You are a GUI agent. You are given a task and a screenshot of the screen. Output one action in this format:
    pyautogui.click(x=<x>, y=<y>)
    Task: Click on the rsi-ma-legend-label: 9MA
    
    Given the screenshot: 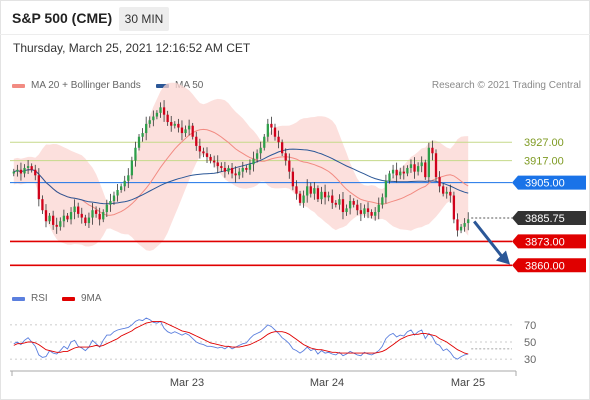 What is the action you would take?
    pyautogui.click(x=91, y=298)
    